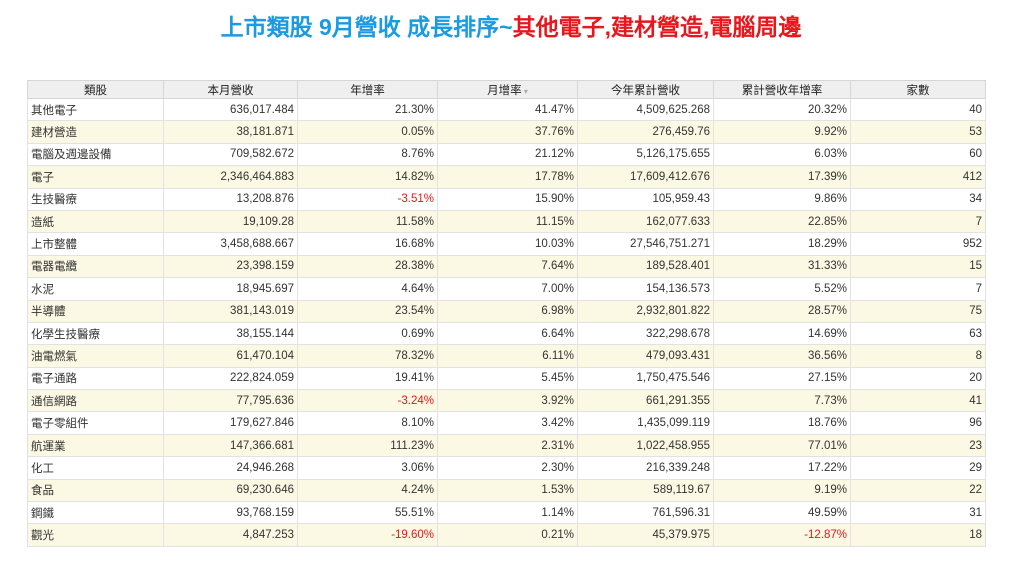 This screenshot has height=568, width=1022. I want to click on table-cell: -3.24%, so click(367, 401).